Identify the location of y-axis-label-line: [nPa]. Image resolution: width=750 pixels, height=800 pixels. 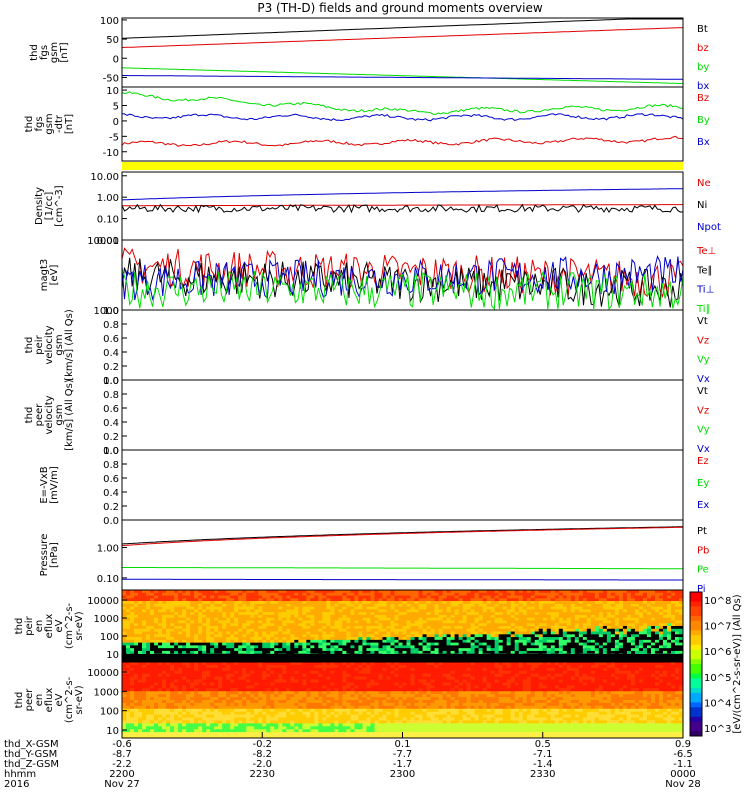
(54, 555).